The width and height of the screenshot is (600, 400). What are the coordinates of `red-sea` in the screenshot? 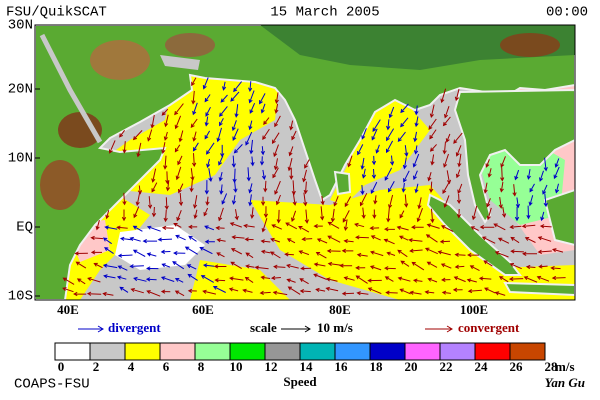 It's located at (71, 88).